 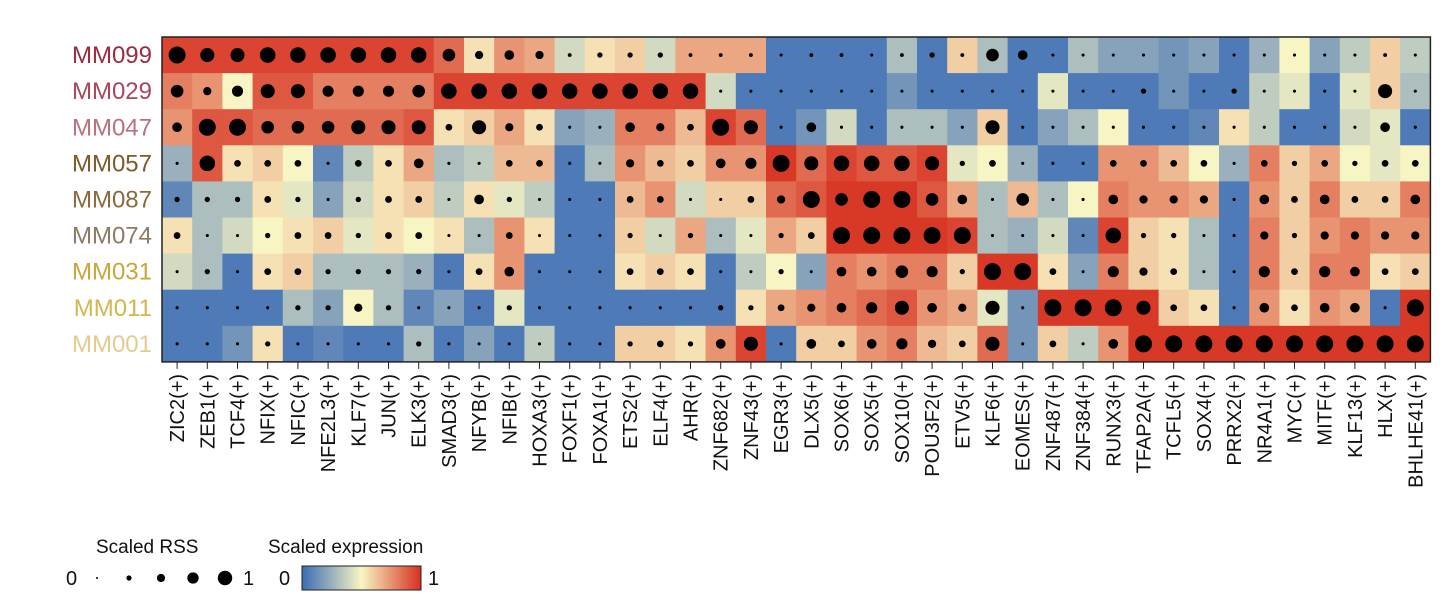 I want to click on column-label: ZNF487(+), so click(x=1054, y=422).